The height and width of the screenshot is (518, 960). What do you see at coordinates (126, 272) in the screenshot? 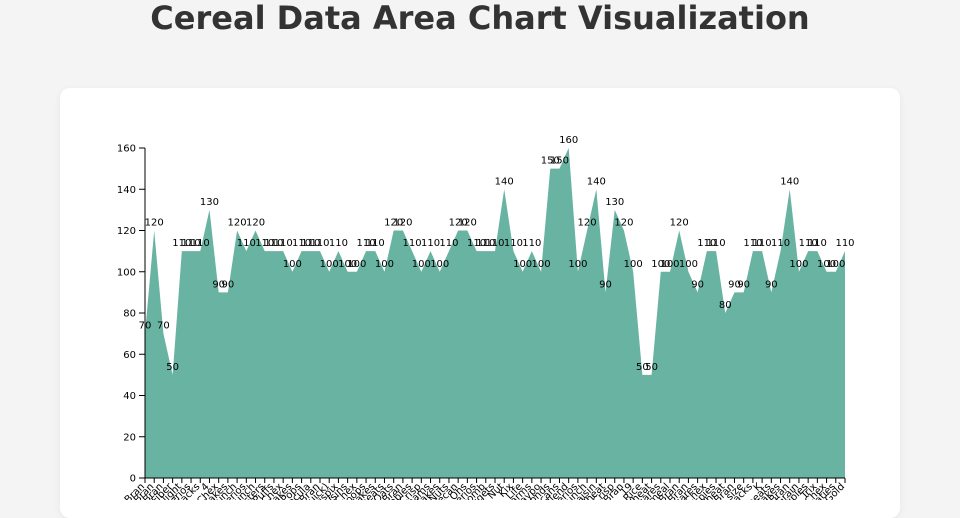
I see `y-tick-label: 100` at bounding box center [126, 272].